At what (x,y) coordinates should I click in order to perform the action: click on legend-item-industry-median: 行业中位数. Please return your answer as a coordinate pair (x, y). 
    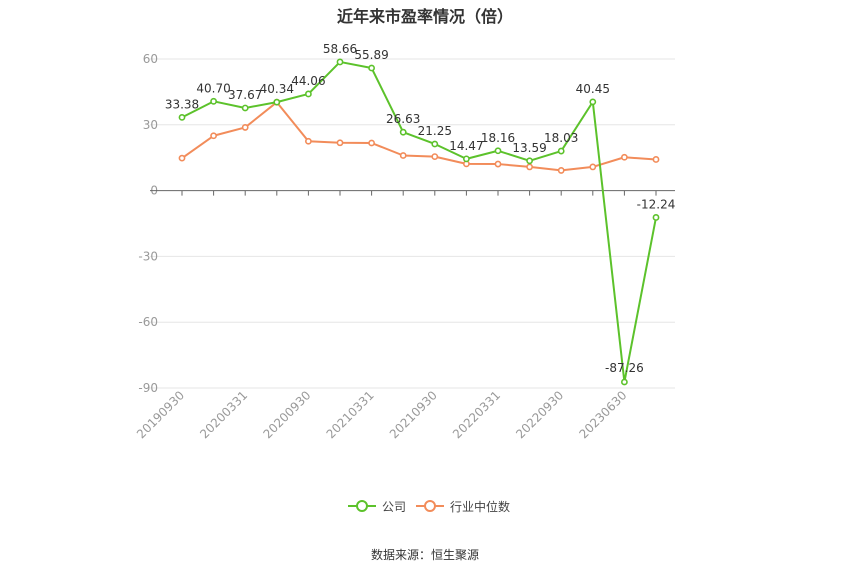
    Looking at the image, I should click on (463, 506).